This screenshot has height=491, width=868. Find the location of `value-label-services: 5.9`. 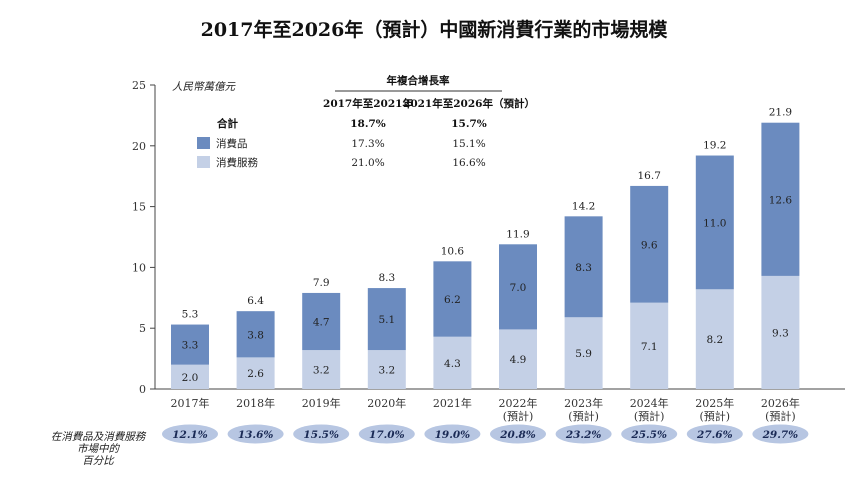

value-label-services: 5.9 is located at coordinates (583, 354).